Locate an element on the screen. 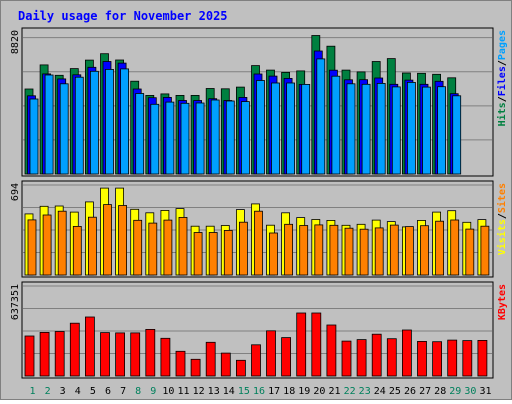 Image resolution: width=512 pixels, height=404 pixels. x-tick-label: 3 is located at coordinates (63, 391).